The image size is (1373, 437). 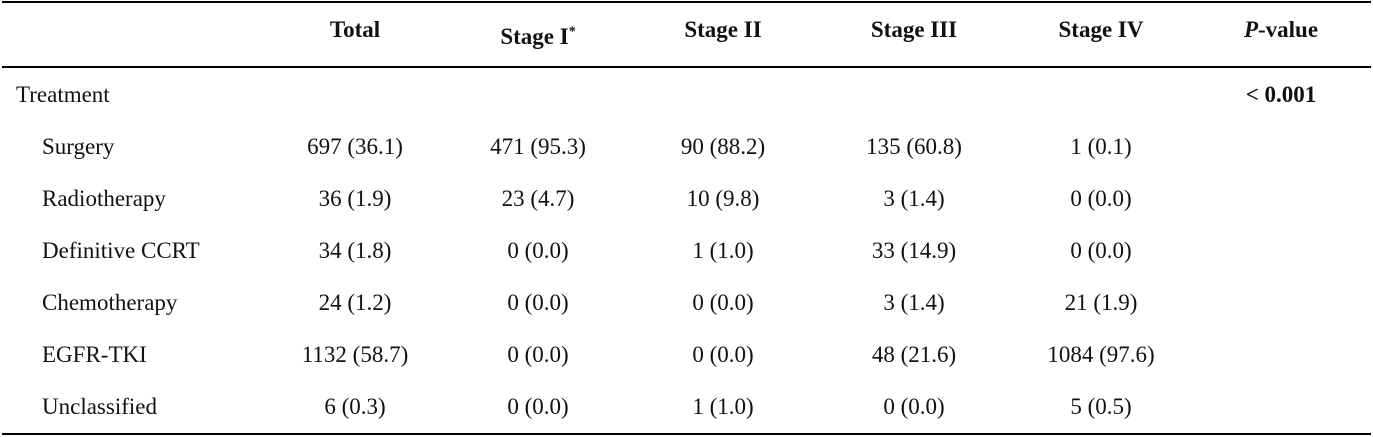 What do you see at coordinates (1101, 406) in the screenshot?
I see `table-cell: 5 (0.5)` at bounding box center [1101, 406].